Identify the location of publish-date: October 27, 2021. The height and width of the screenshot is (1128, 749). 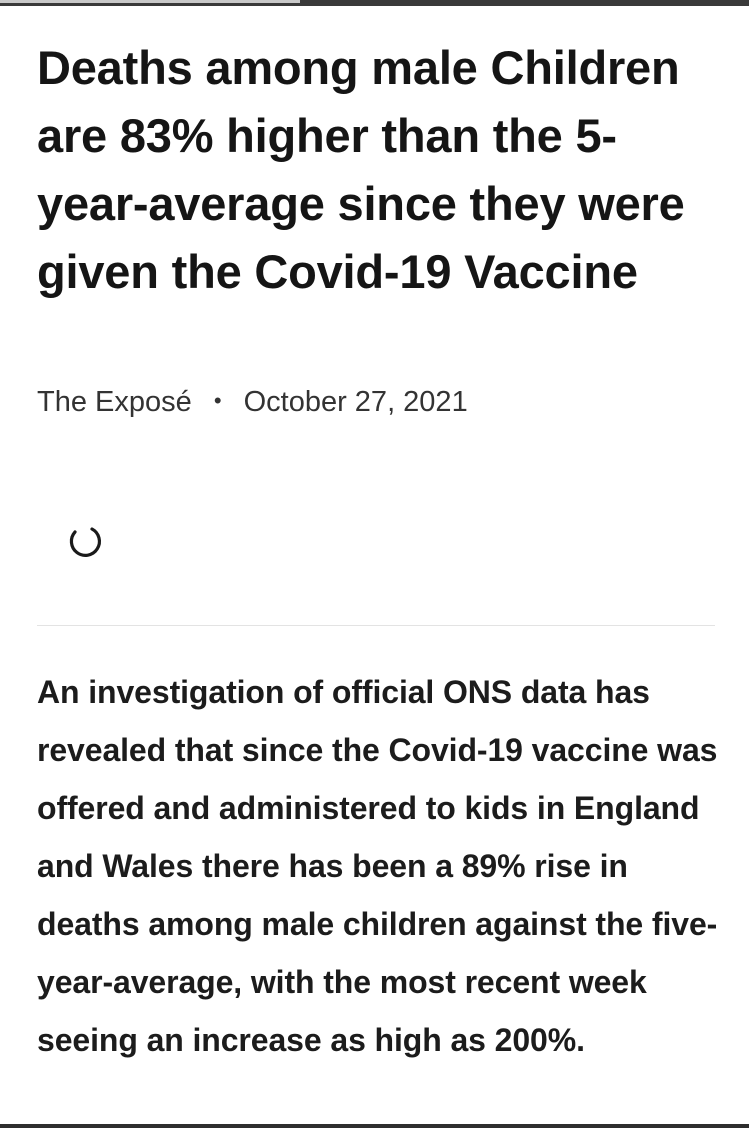
(355, 402).